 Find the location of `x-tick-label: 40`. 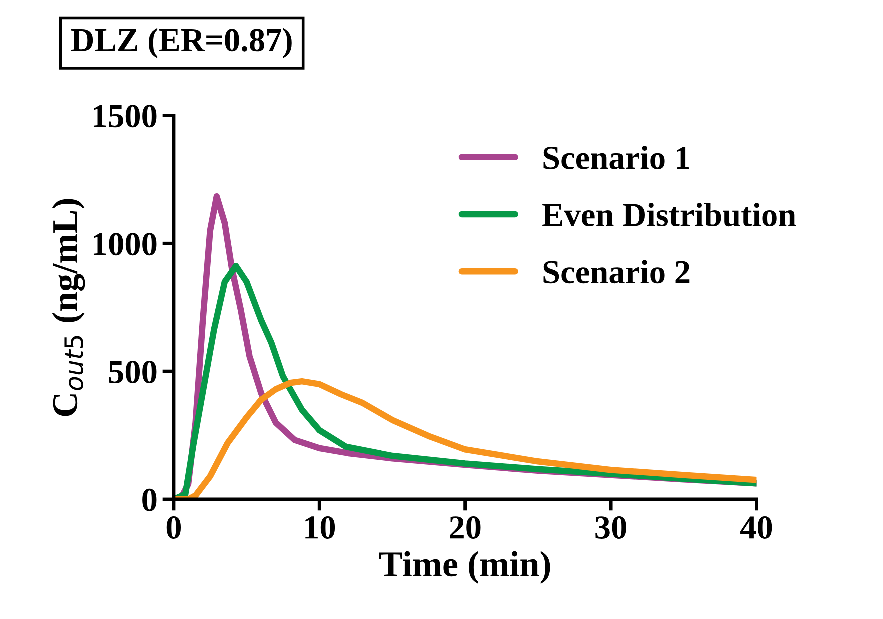

x-tick-label: 40 is located at coordinates (756, 527).